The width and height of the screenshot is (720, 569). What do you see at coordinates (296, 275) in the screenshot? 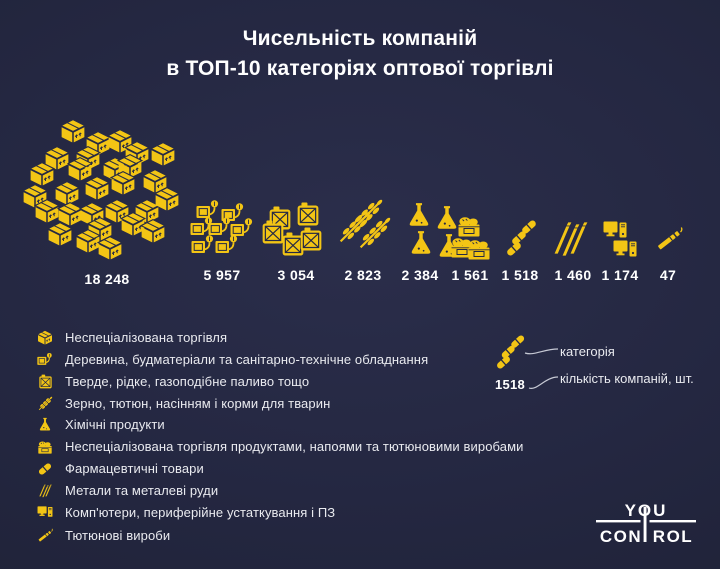
I see `value-label-fuel: 3 054` at bounding box center [296, 275].